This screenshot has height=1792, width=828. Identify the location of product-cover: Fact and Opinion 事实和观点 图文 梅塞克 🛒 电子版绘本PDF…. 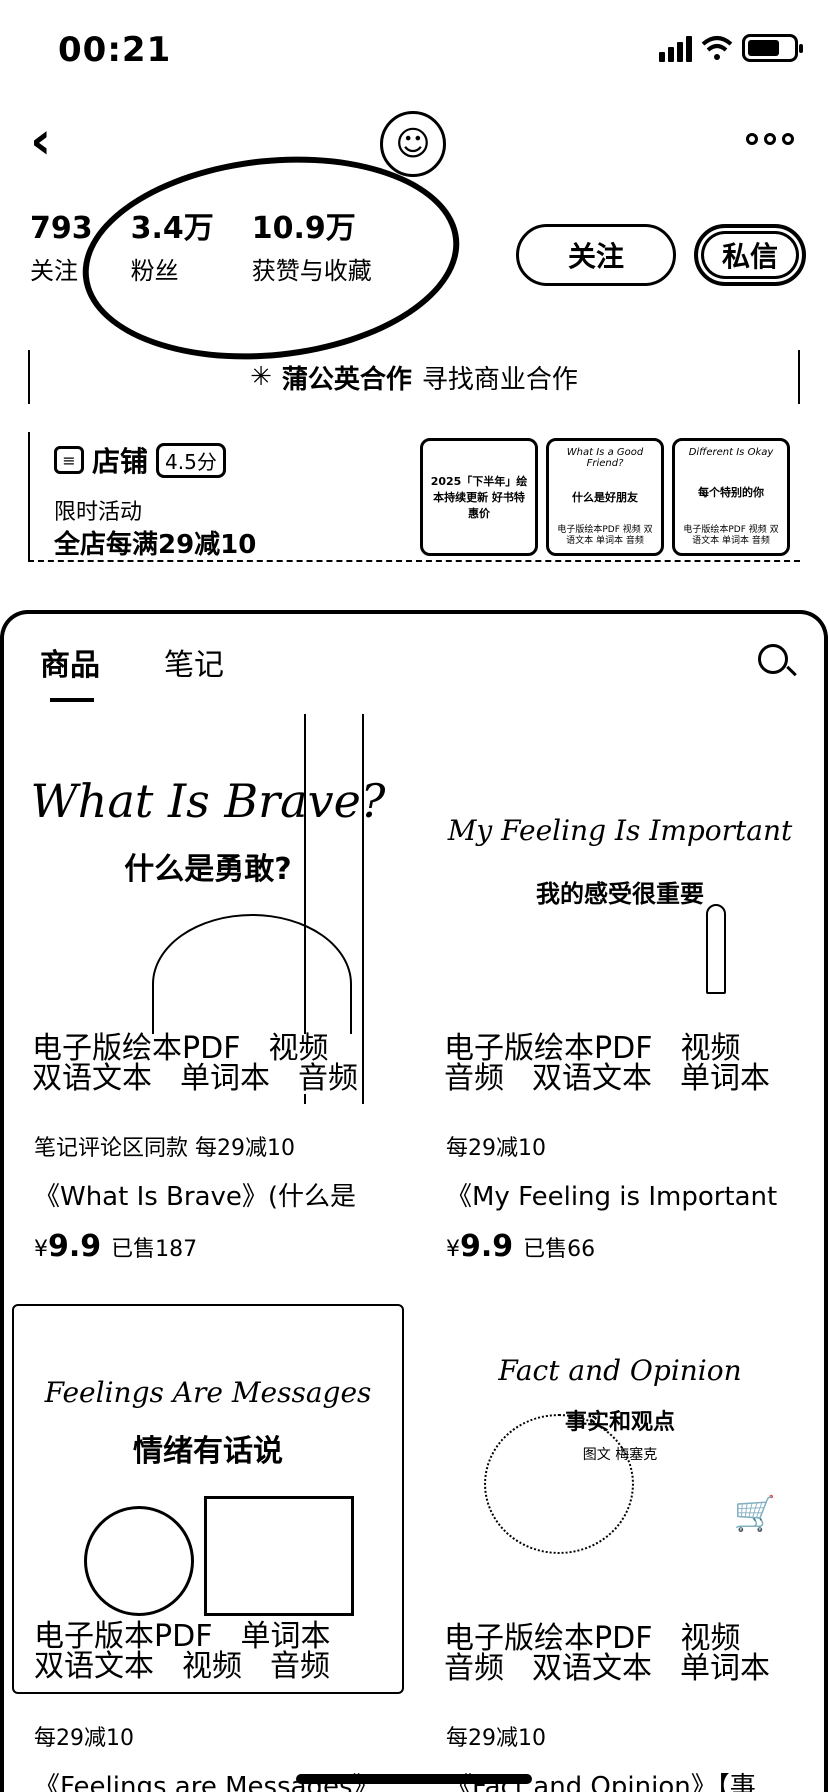
(620, 1499).